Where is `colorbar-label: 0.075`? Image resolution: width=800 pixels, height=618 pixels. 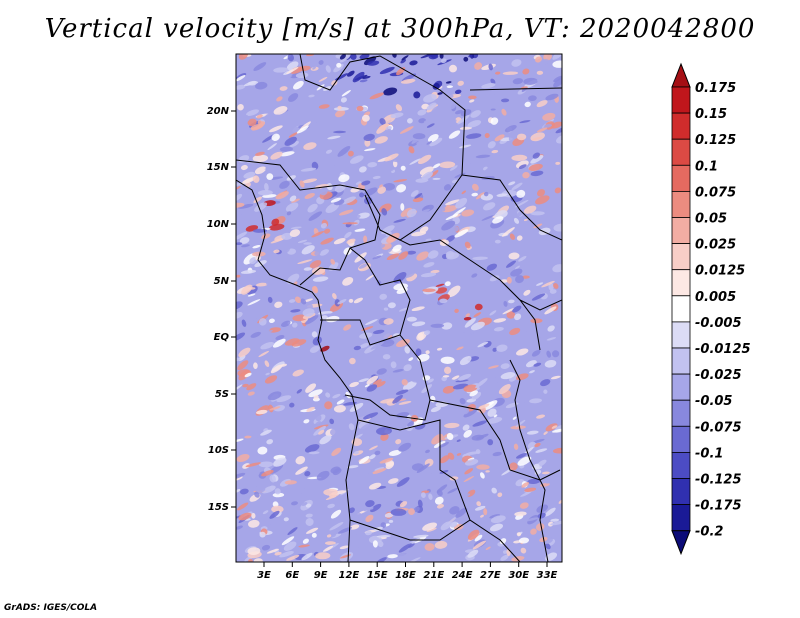 colorbar-label: 0.075 is located at coordinates (715, 192).